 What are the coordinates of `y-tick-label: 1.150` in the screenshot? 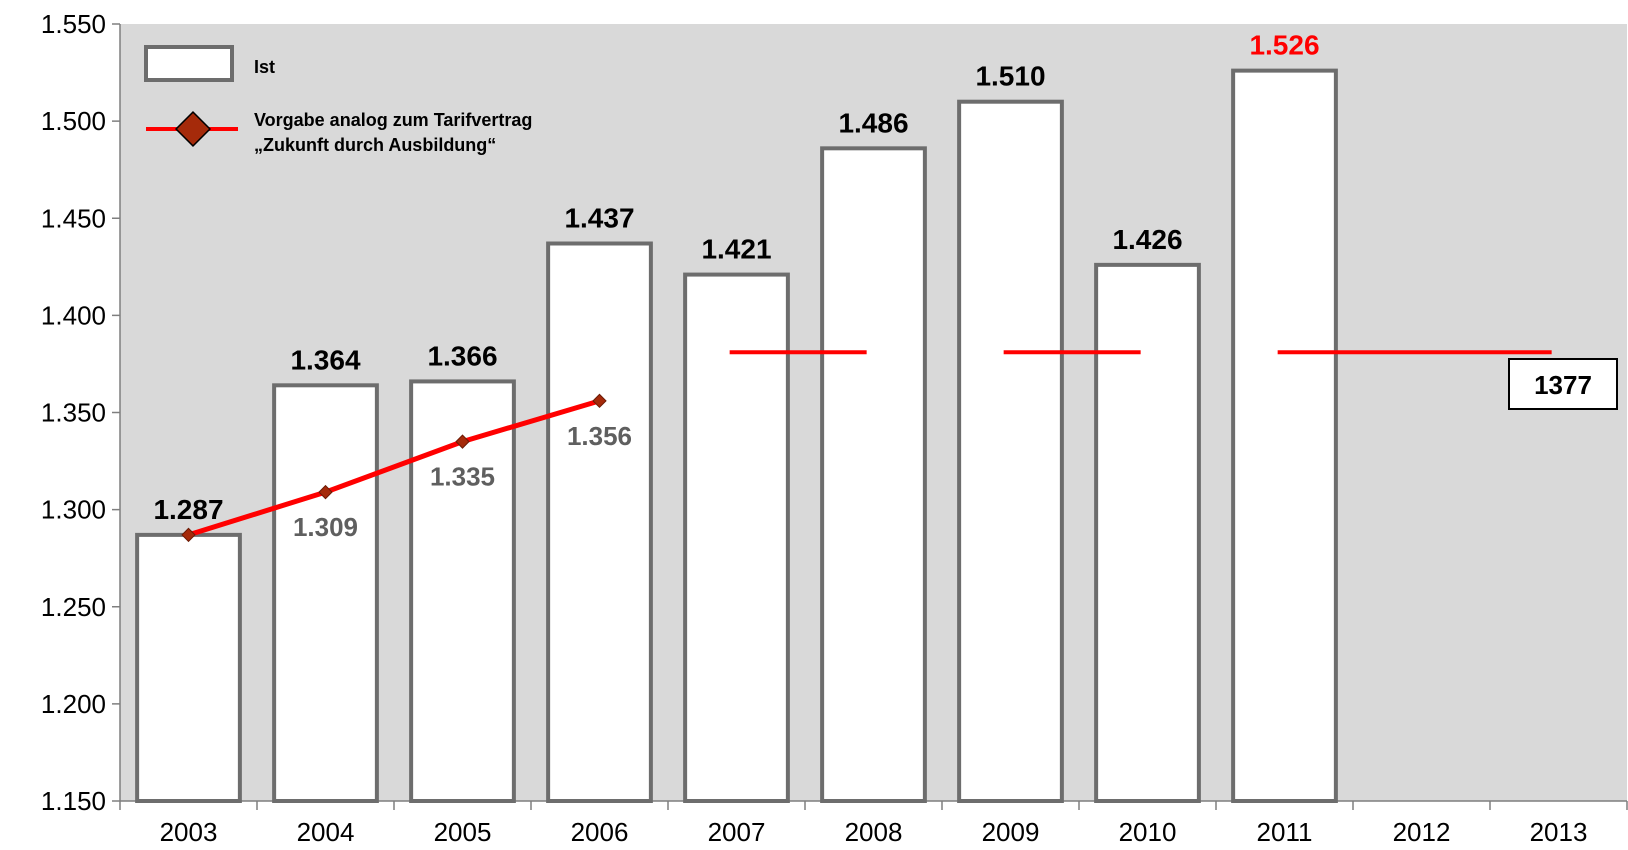 It's located at (73, 801).